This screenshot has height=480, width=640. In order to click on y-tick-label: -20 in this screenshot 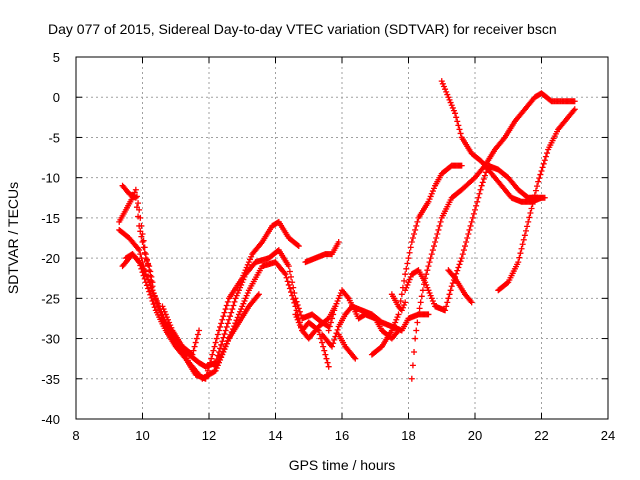, I will do `click(50, 258)`.